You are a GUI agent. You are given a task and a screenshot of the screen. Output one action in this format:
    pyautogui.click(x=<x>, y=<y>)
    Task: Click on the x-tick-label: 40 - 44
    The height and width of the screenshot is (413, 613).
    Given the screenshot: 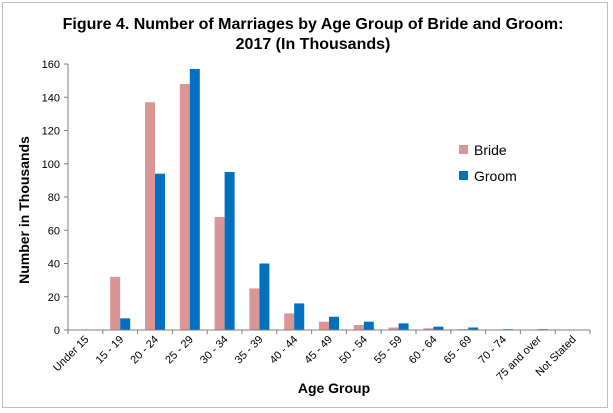 What is the action you would take?
    pyautogui.click(x=284, y=350)
    